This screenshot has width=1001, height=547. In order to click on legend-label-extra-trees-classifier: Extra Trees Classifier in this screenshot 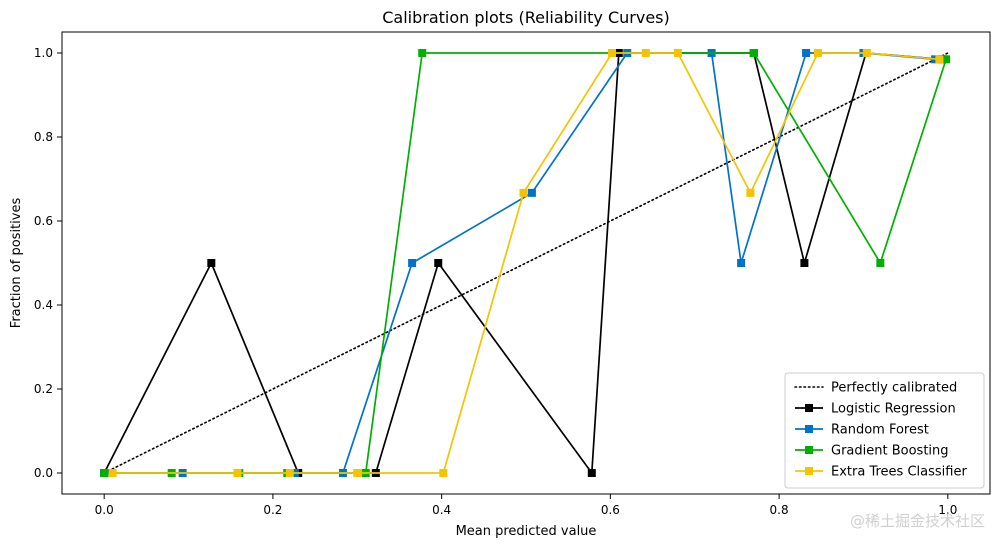, I will do `click(899, 472)`.